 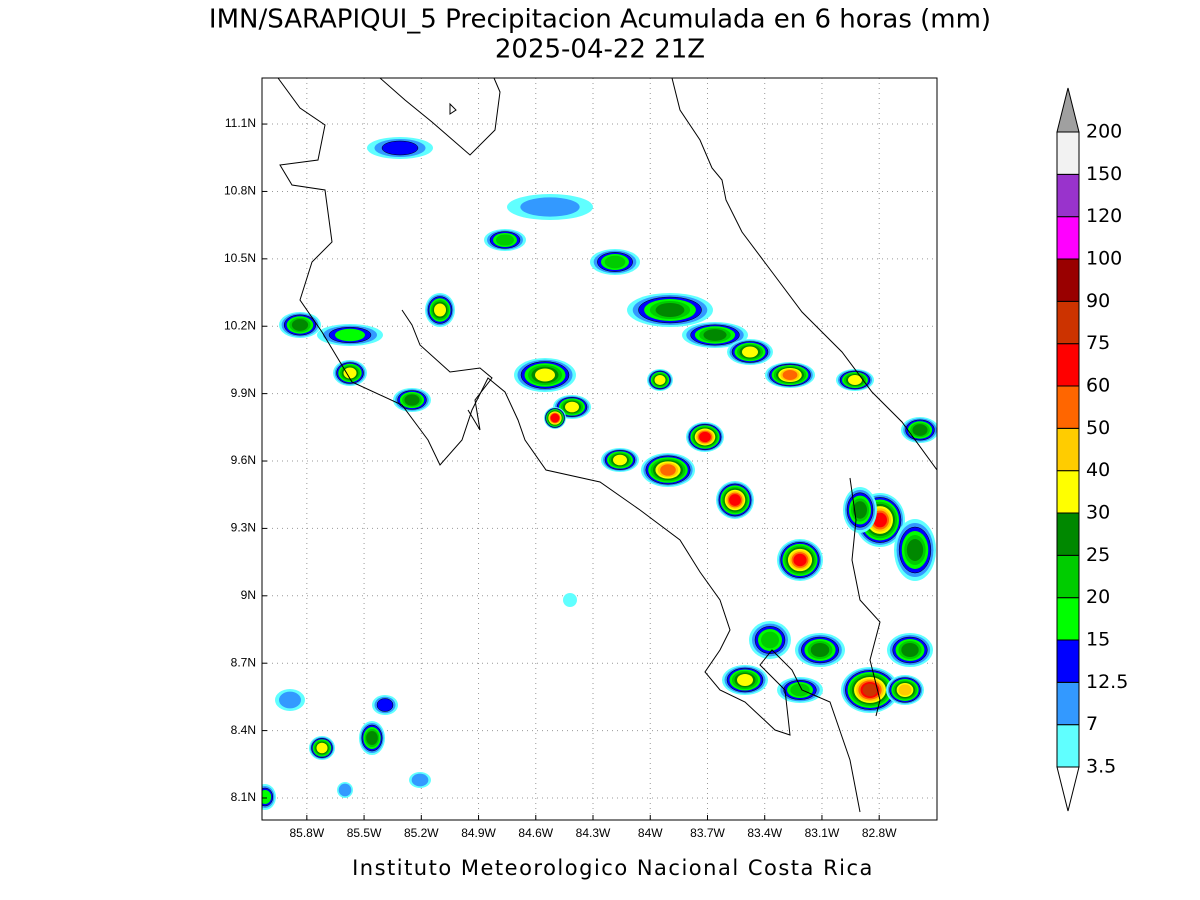 What do you see at coordinates (1098, 470) in the screenshot?
I see `colorbar-label: 40` at bounding box center [1098, 470].